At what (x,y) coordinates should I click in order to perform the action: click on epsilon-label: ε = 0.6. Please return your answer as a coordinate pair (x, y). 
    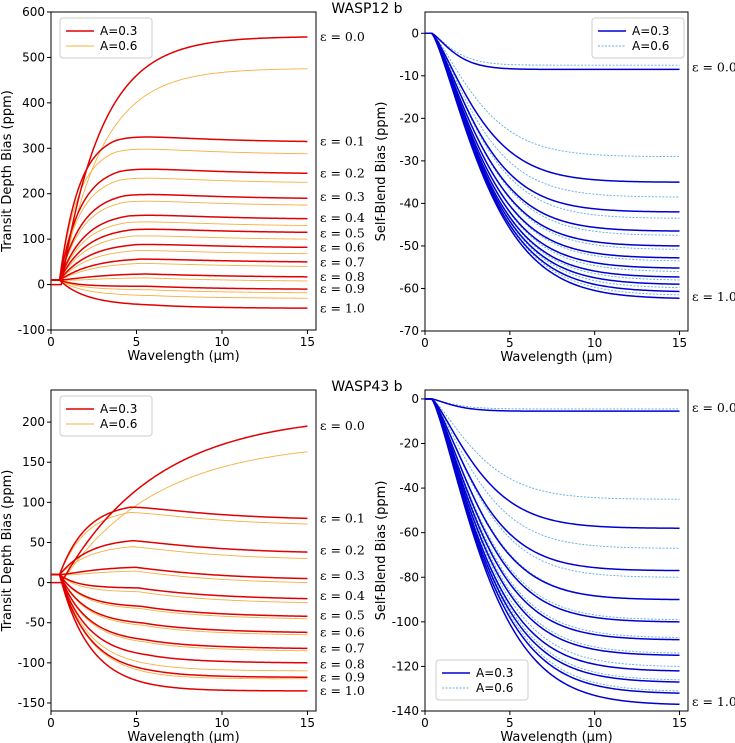
    Looking at the image, I should click on (342, 246).